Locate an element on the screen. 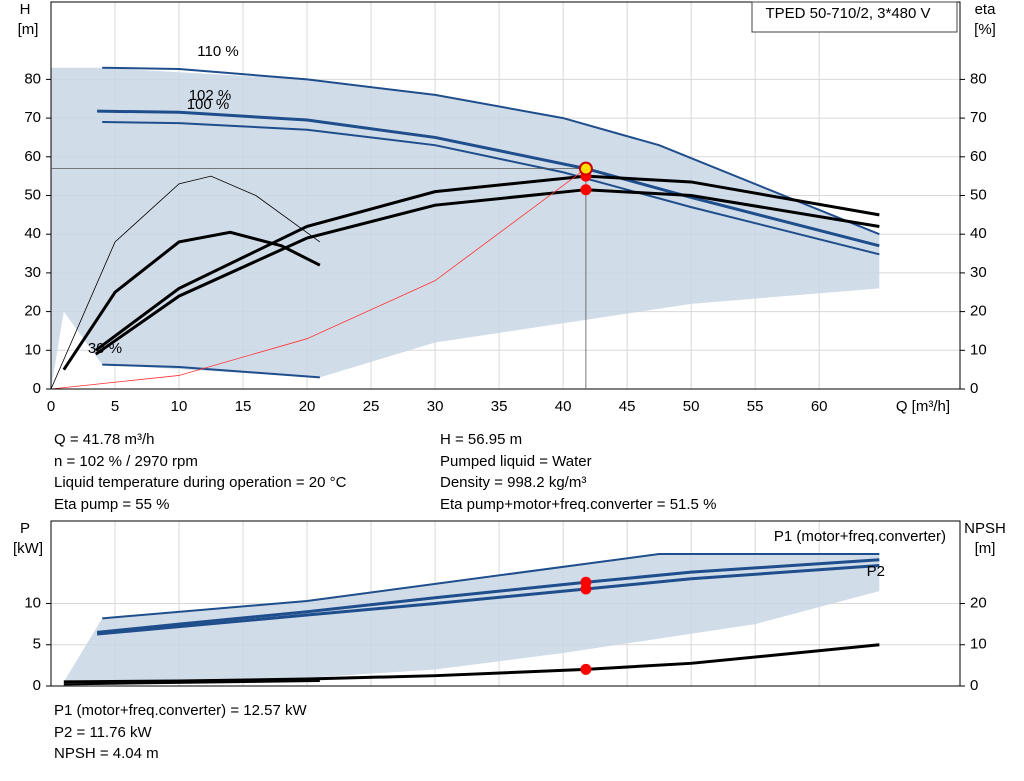 The image size is (1024, 781). y-tick-label: 20 is located at coordinates (32, 311).